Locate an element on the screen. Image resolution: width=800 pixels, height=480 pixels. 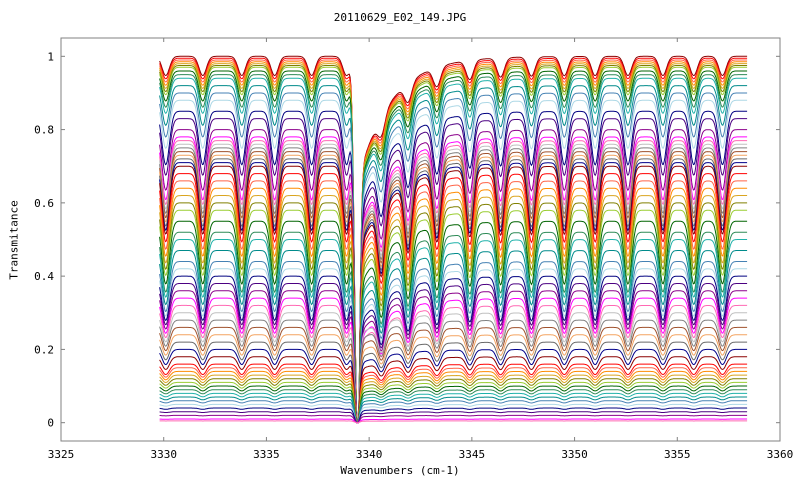
x-axis-label: Wavenumbers (cm-1) is located at coordinates (400, 470).